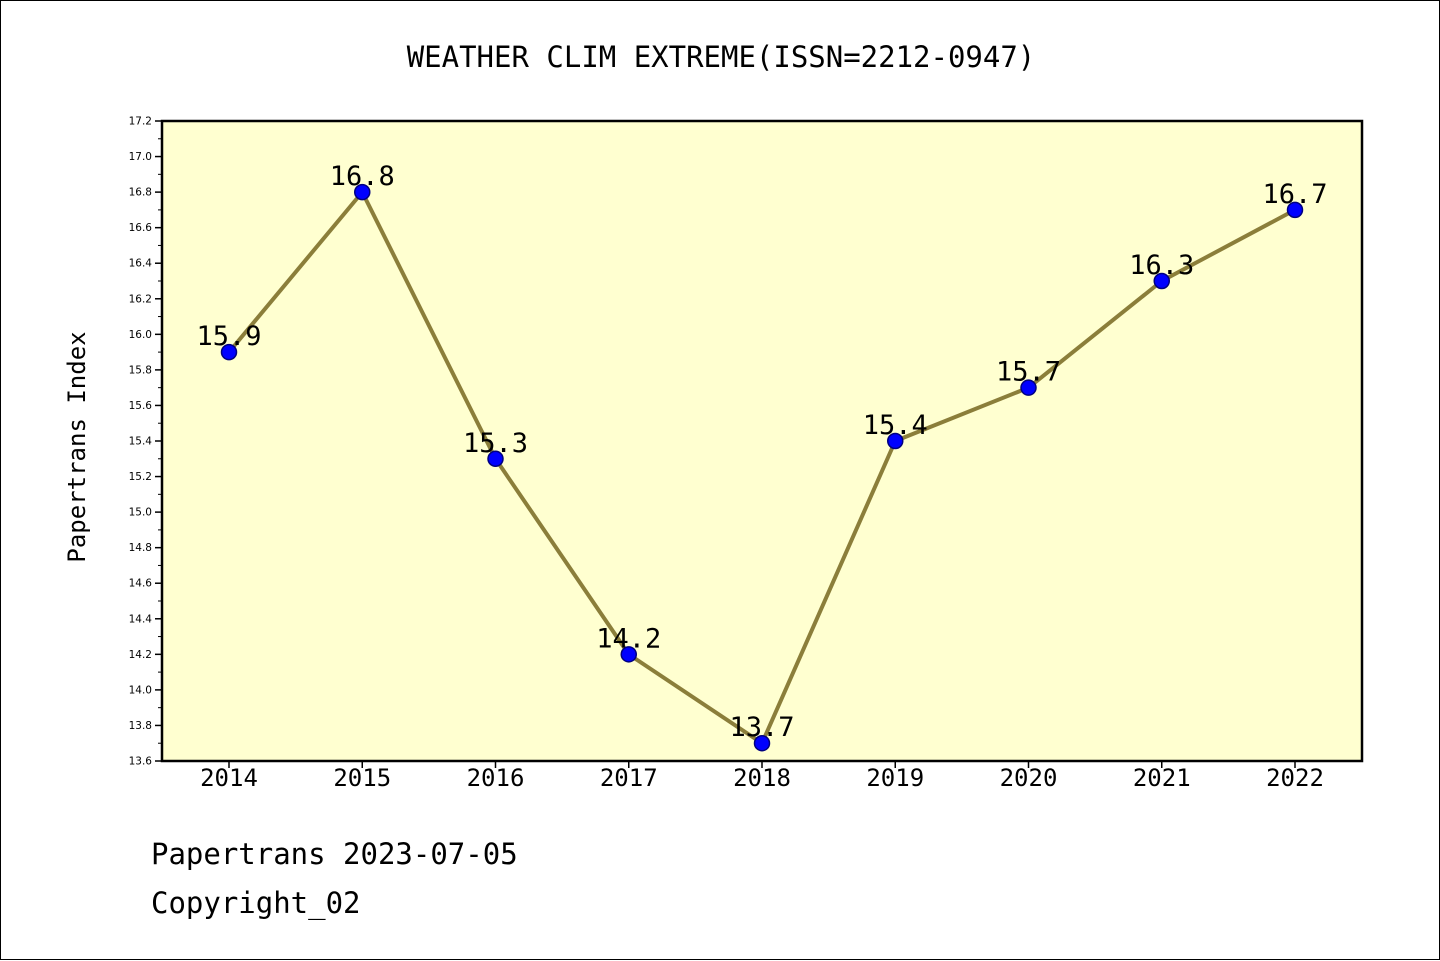 The width and height of the screenshot is (1440, 961). Describe the element at coordinates (1028, 372) in the screenshot. I see `data-label: 15.7` at that location.